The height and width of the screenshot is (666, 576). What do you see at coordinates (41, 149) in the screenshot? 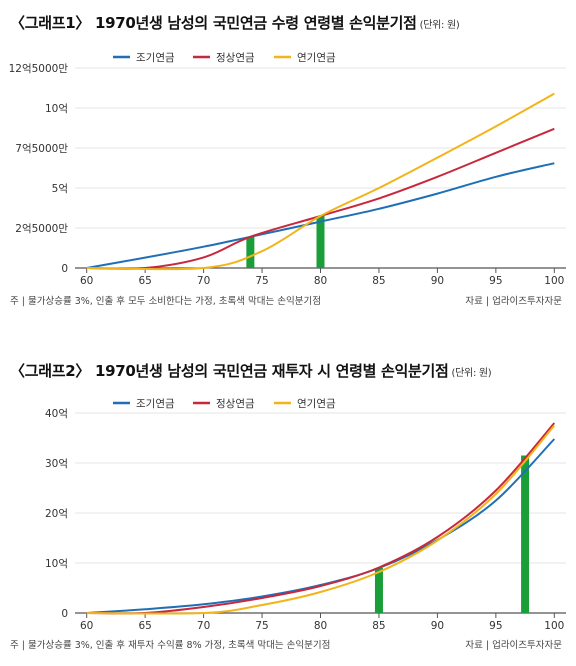
I see `y-tick-label: 7억5000만` at bounding box center [41, 149].